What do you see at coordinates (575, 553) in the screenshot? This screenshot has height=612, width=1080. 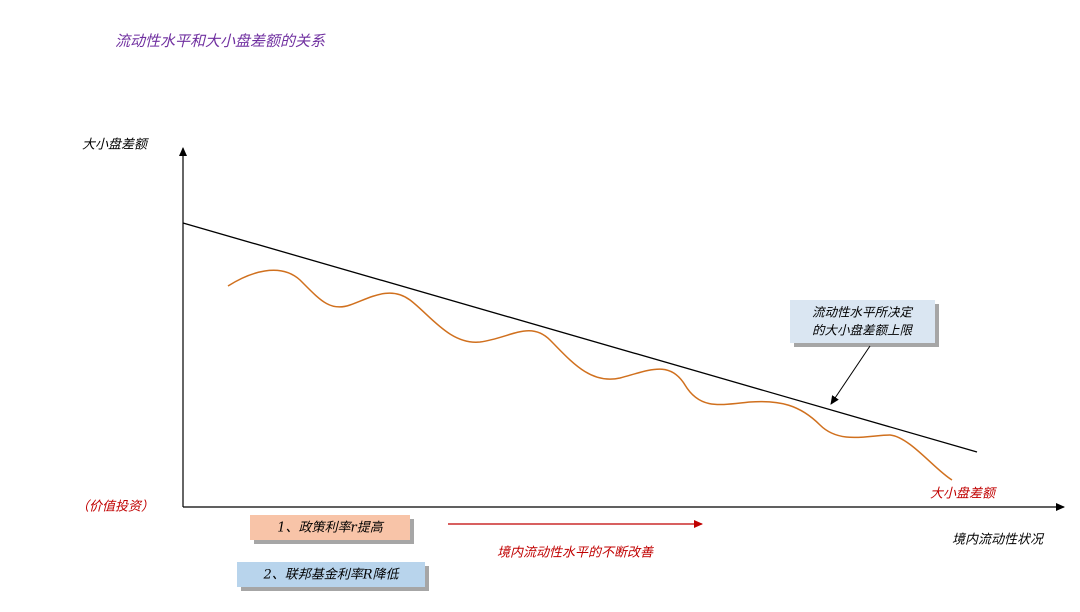 I see `arrow-label: 境内流动性水平的不断改善` at bounding box center [575, 553].